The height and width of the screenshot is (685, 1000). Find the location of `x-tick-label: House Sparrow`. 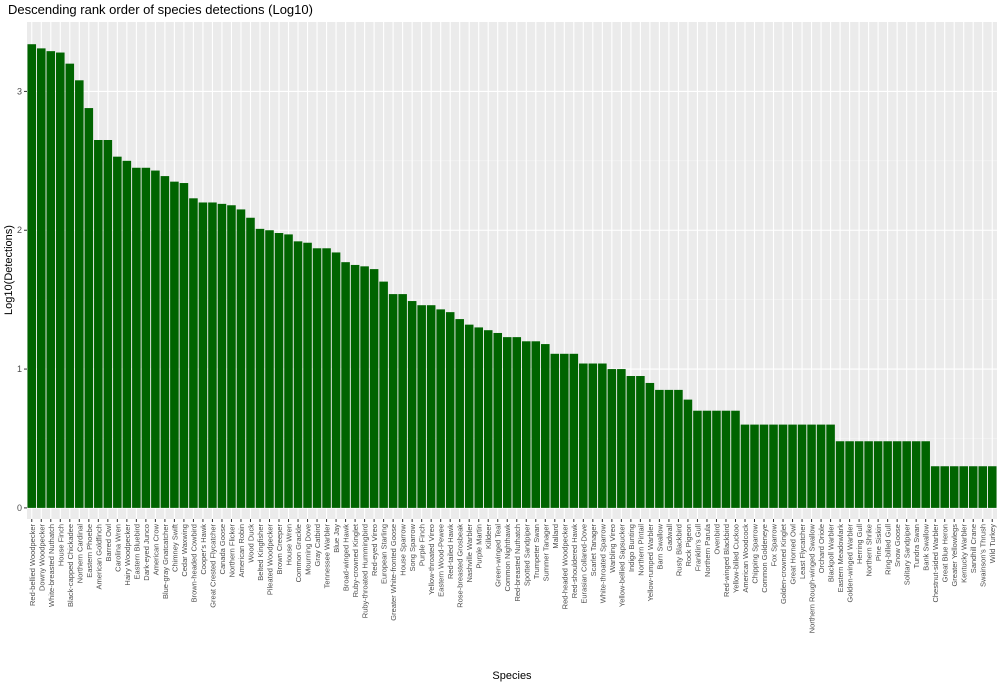

x-tick-label: House Sparrow is located at coordinates (403, 549).